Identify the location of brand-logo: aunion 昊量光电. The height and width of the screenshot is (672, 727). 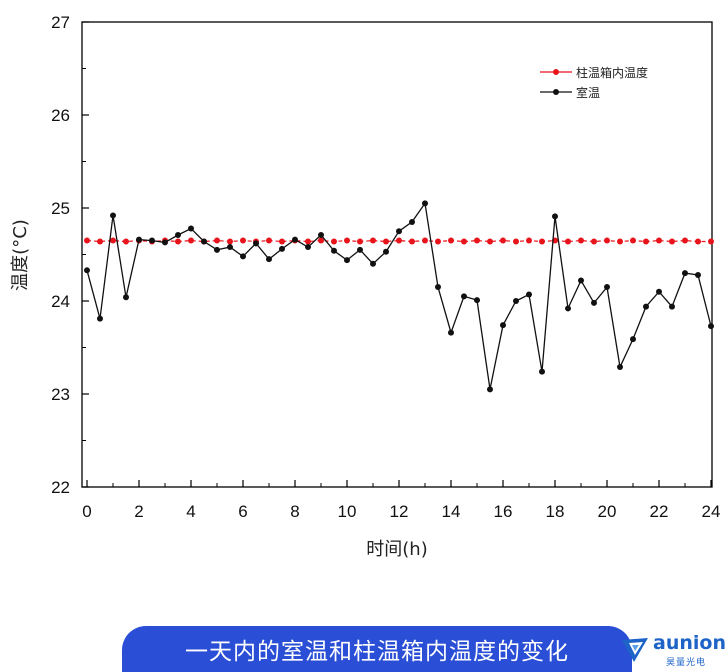
(673, 650).